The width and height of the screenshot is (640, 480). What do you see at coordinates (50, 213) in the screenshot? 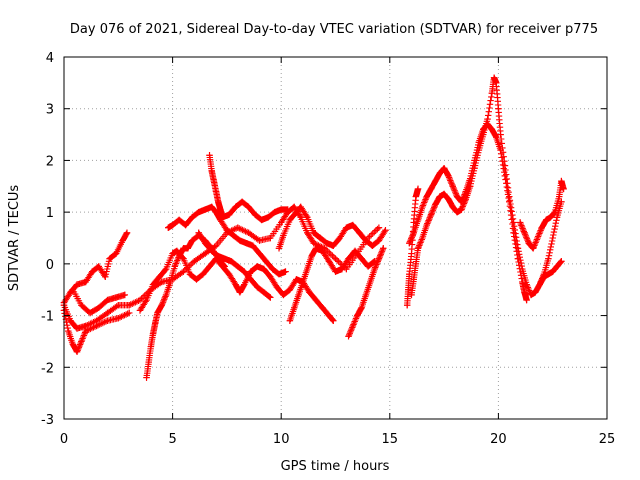
I see `y-tick-label: 1` at bounding box center [50, 213].